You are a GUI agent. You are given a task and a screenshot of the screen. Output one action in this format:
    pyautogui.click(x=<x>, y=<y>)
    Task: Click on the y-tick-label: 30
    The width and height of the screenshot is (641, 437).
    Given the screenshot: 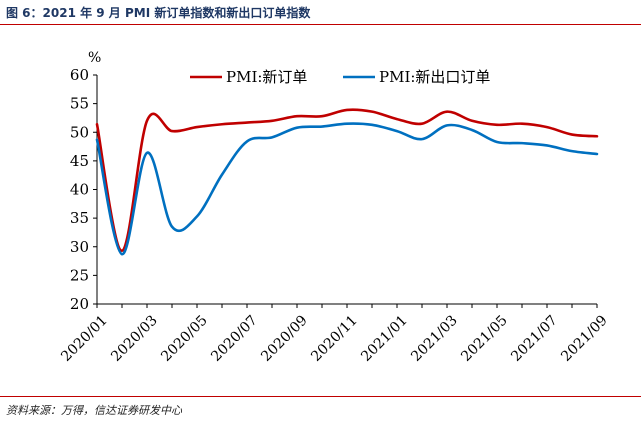 What is the action you would take?
    pyautogui.click(x=79, y=247)
    